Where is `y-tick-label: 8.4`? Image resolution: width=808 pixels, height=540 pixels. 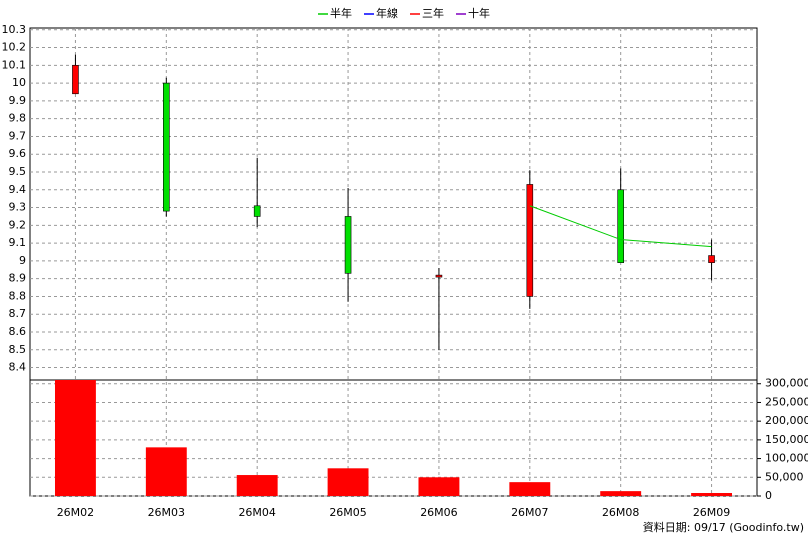 y-tick-label: 8.4 is located at coordinates (18, 367).